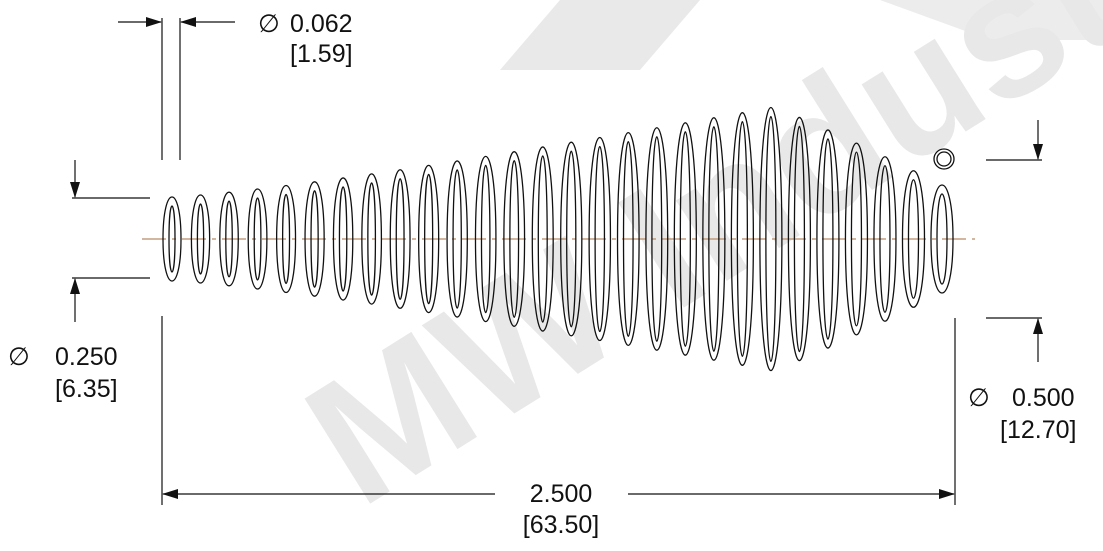 This screenshot has width=1103, height=551. Describe the element at coordinates (1038, 430) in the screenshot. I see `large-end-diameter-mm: [12.70]` at that location.